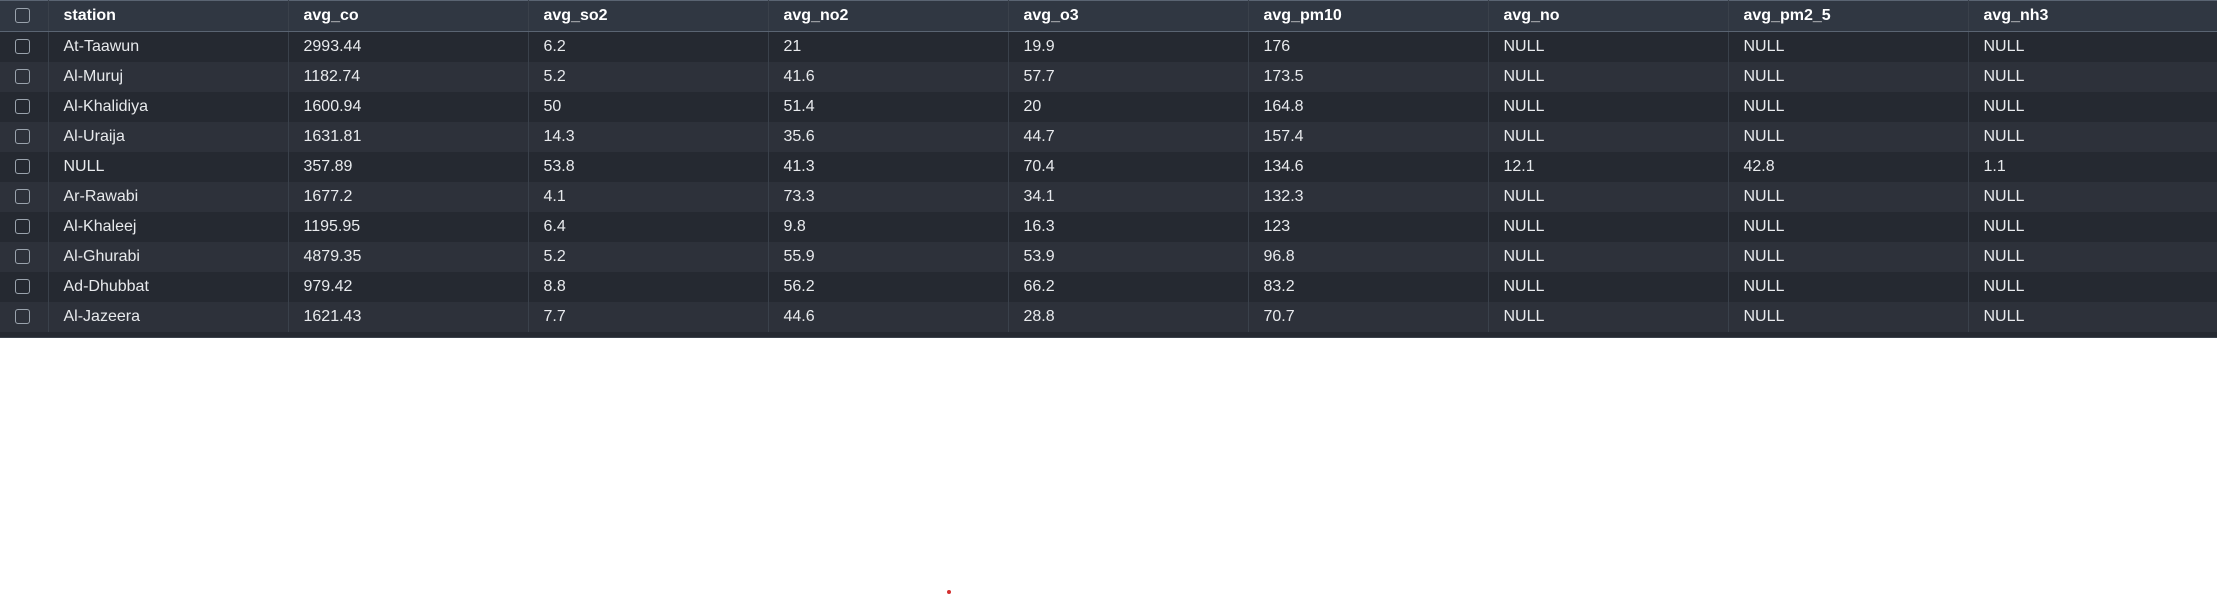 The image size is (2217, 597). What do you see at coordinates (168, 16) in the screenshot?
I see `column-header-station: station` at bounding box center [168, 16].